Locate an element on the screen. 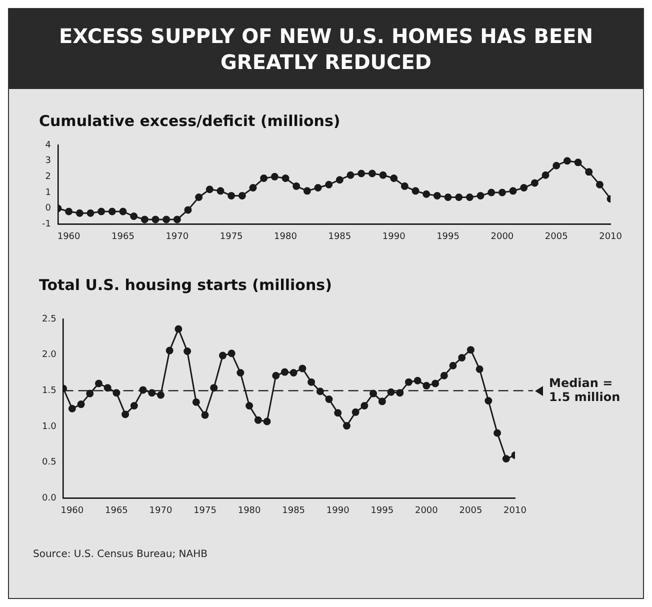 The height and width of the screenshot is (607, 652). y-tick-label: 1.5 is located at coordinates (49, 391).